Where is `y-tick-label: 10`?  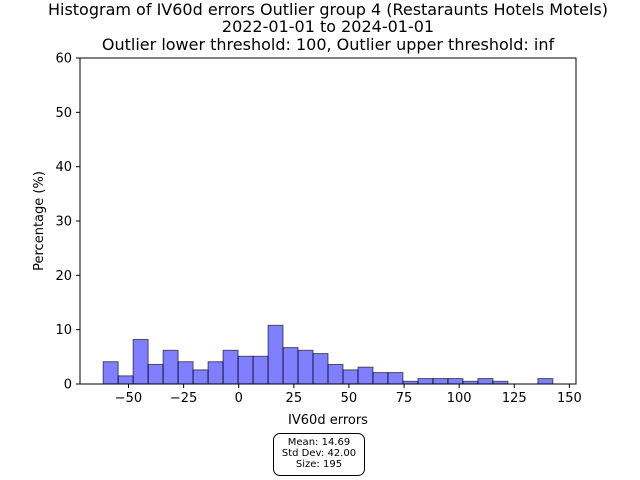 y-tick-label: 10 is located at coordinates (63, 330).